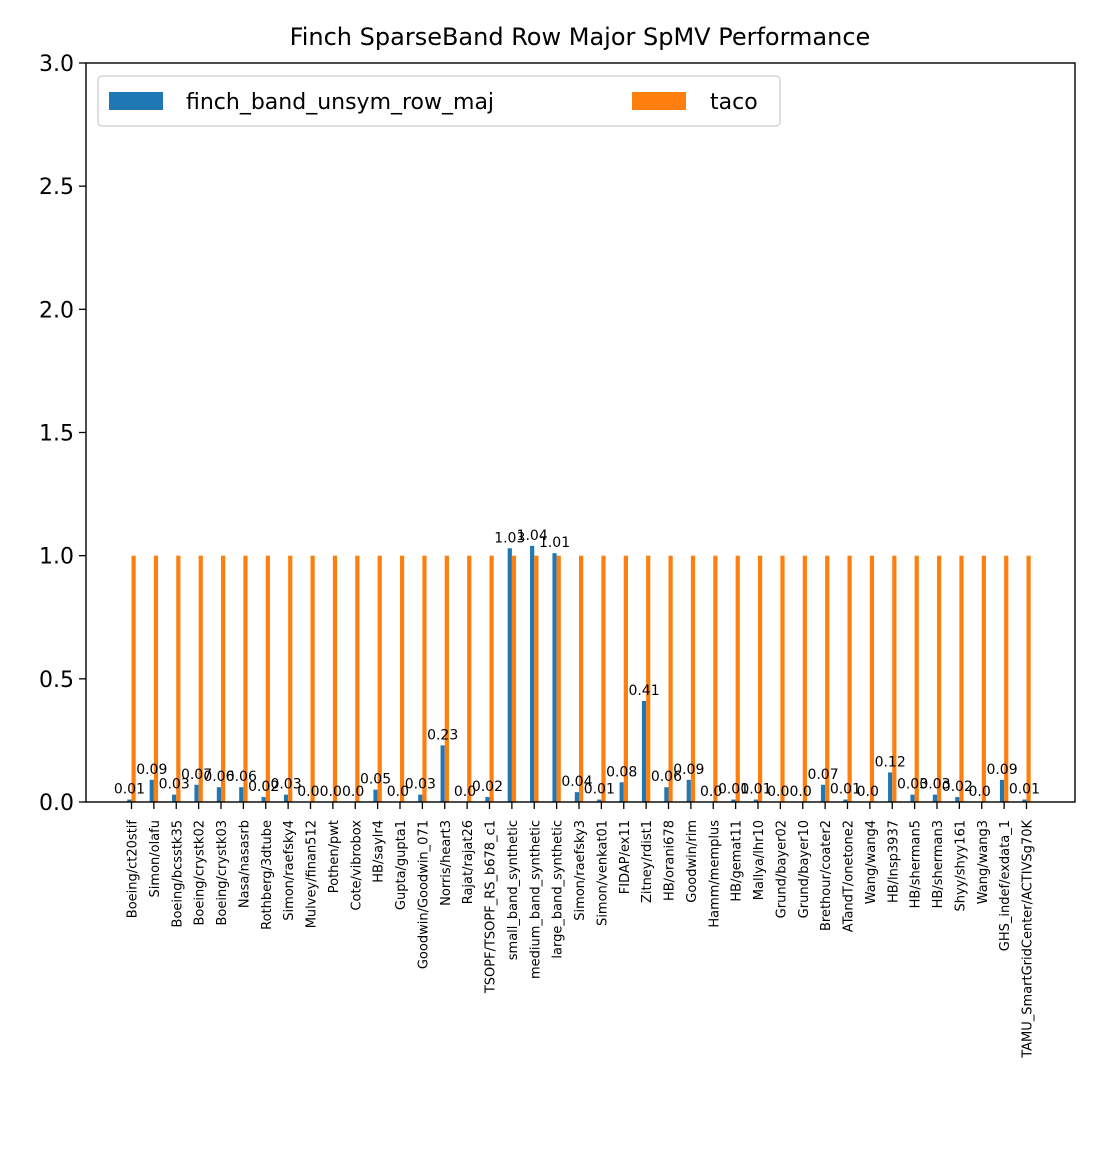  I want to click on x-tick-label: Nasa/nasasrb, so click(244, 864).